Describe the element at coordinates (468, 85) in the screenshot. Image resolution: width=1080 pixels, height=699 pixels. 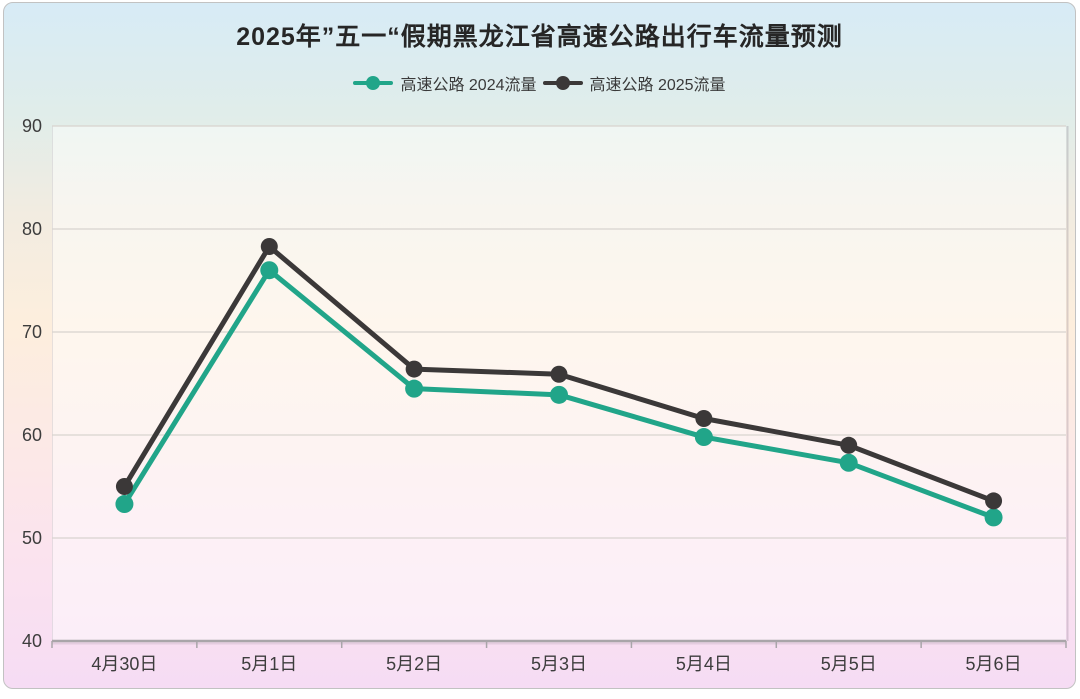
I see `legend-label-2024: 高速公路 2024流量` at that location.